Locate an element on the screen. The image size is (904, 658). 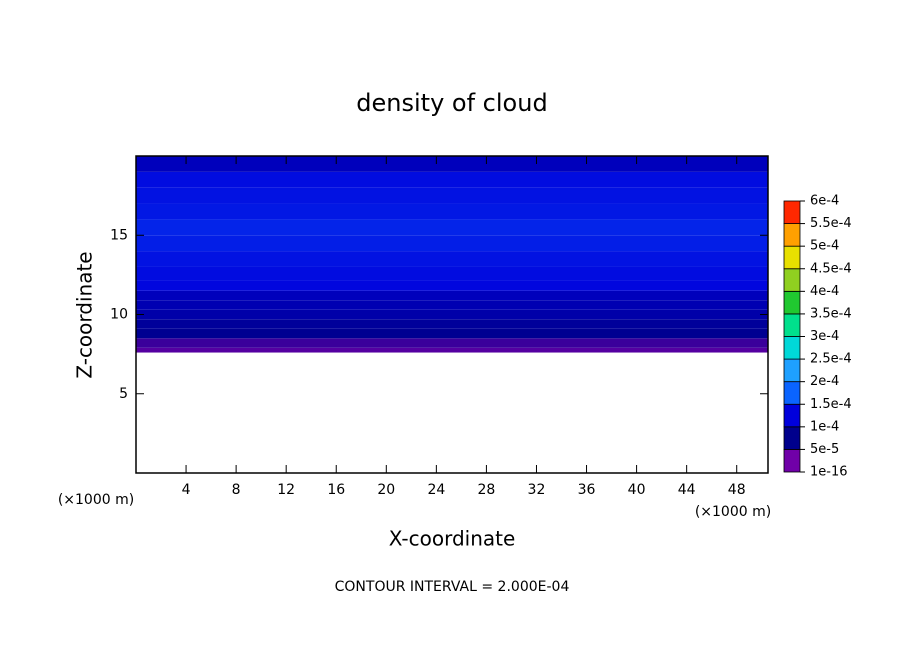
x-tick-label: 48 is located at coordinates (737, 490).